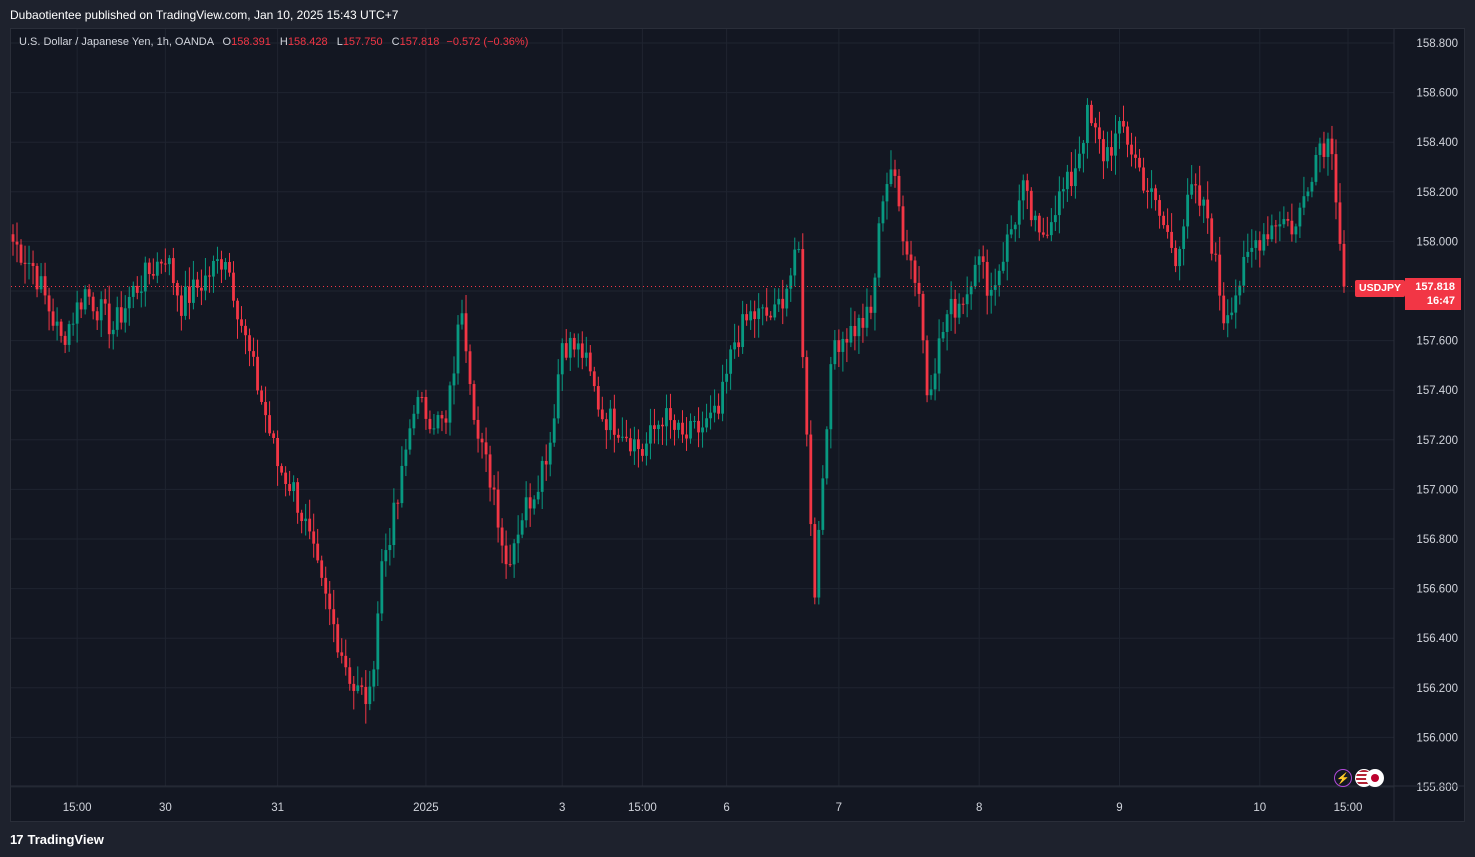  Describe the element at coordinates (979, 808) in the screenshot. I see `x-tick-label: 8` at that location.